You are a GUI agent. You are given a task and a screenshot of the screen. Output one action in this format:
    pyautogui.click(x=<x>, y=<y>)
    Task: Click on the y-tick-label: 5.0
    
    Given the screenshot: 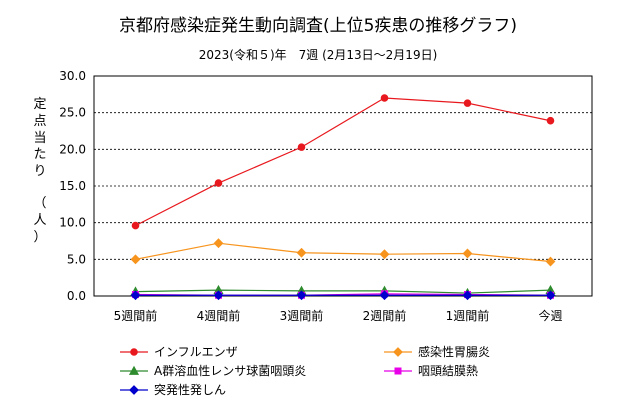 What is the action you would take?
    pyautogui.click(x=76, y=259)
    